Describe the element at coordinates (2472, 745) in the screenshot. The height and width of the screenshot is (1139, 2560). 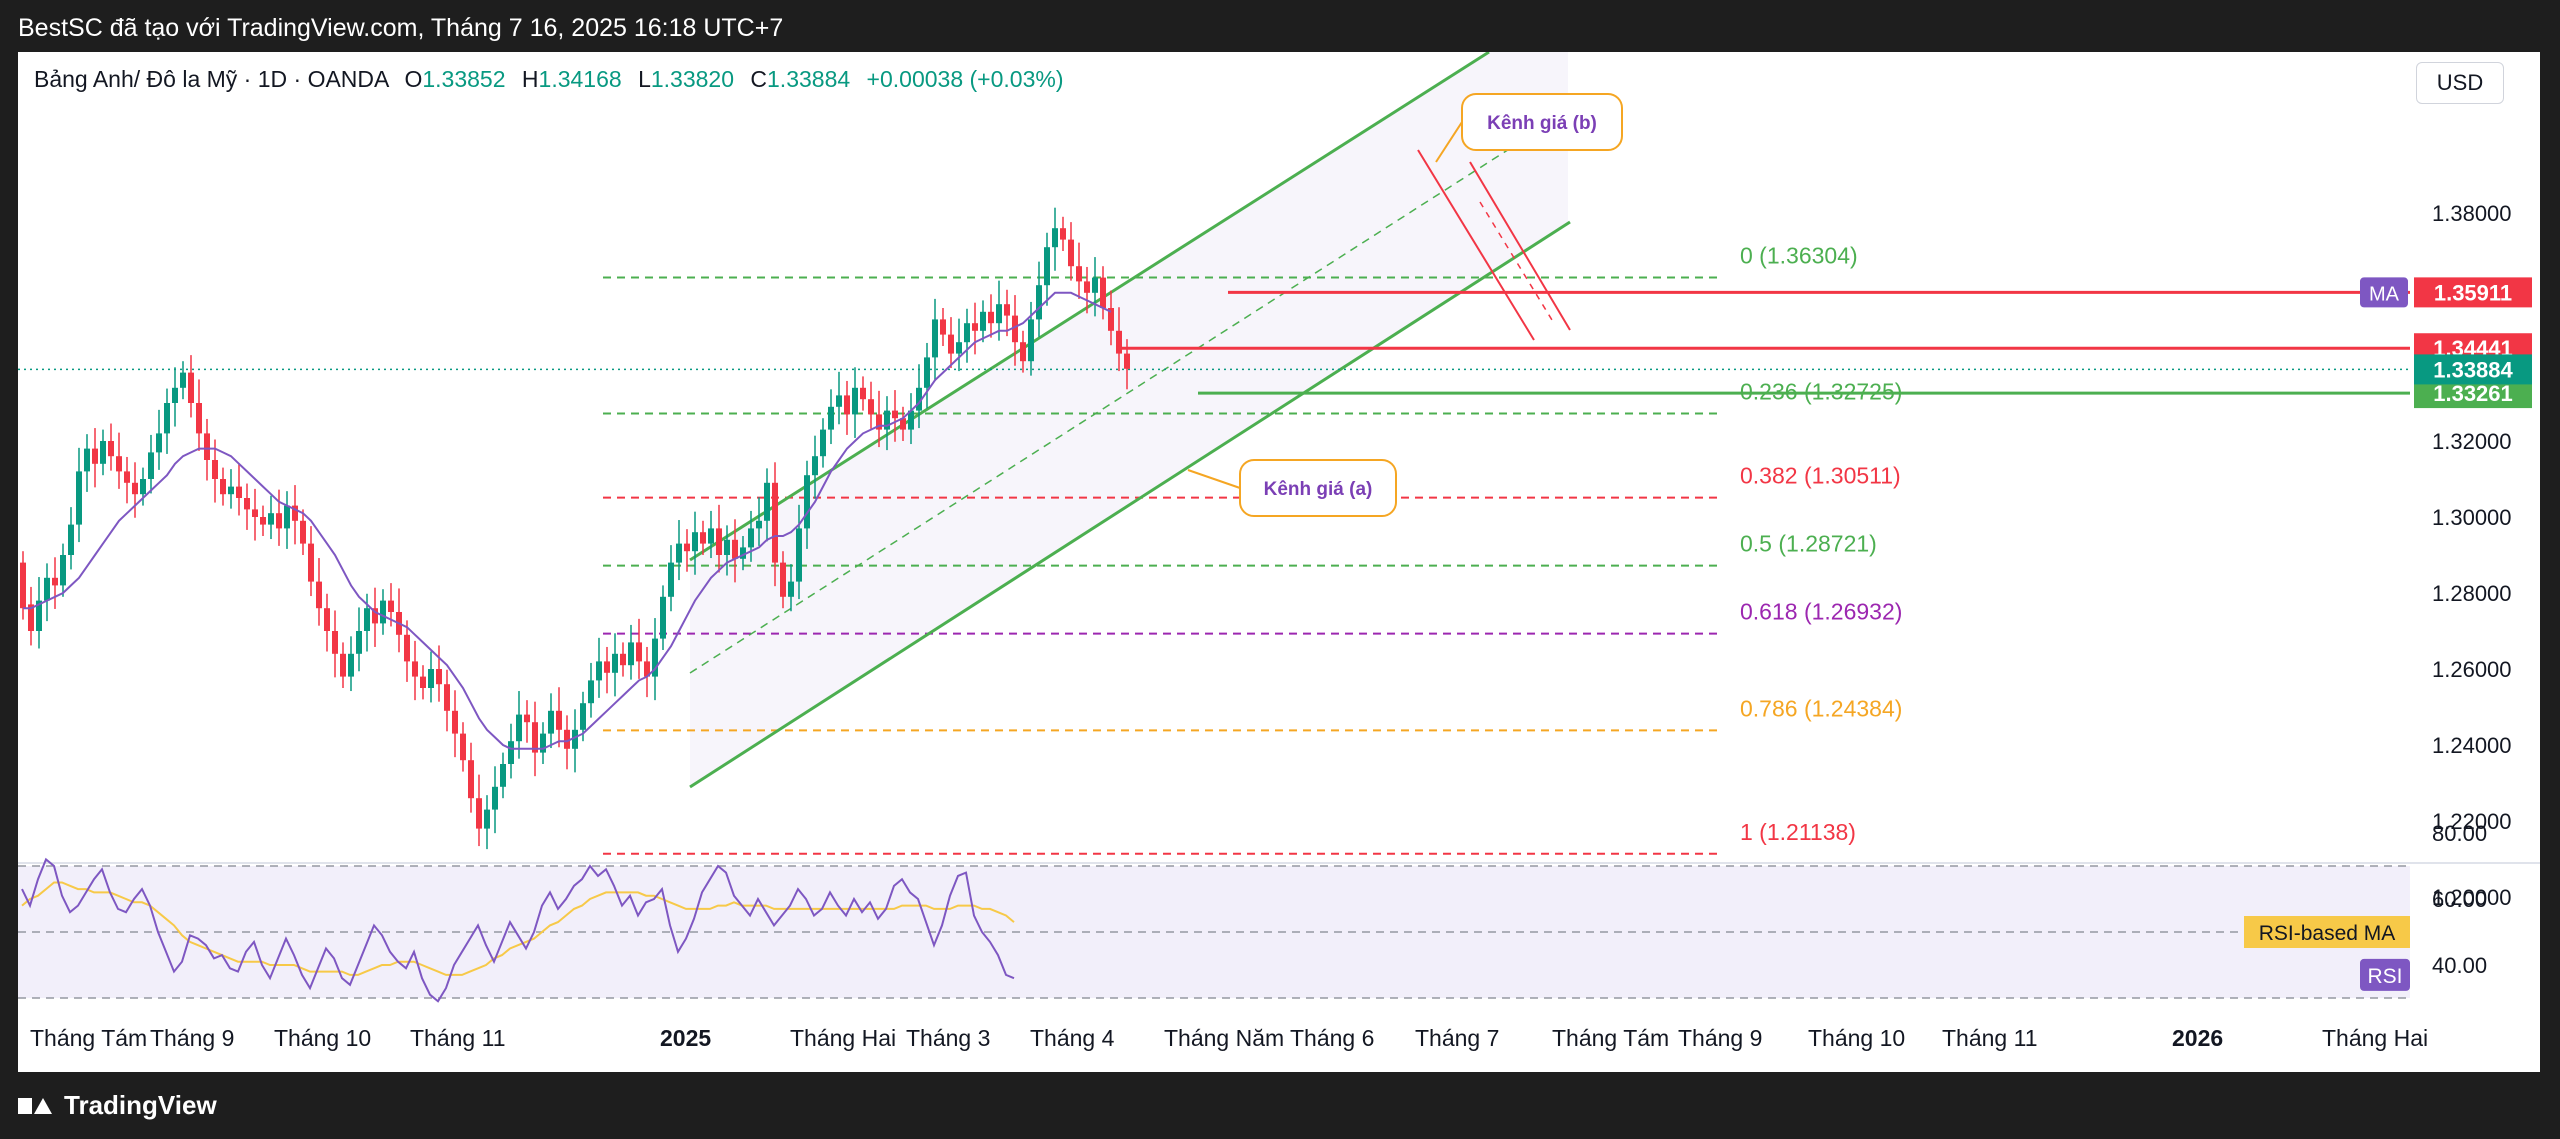
I see `price-axis-tick: 1.24000` at that location.